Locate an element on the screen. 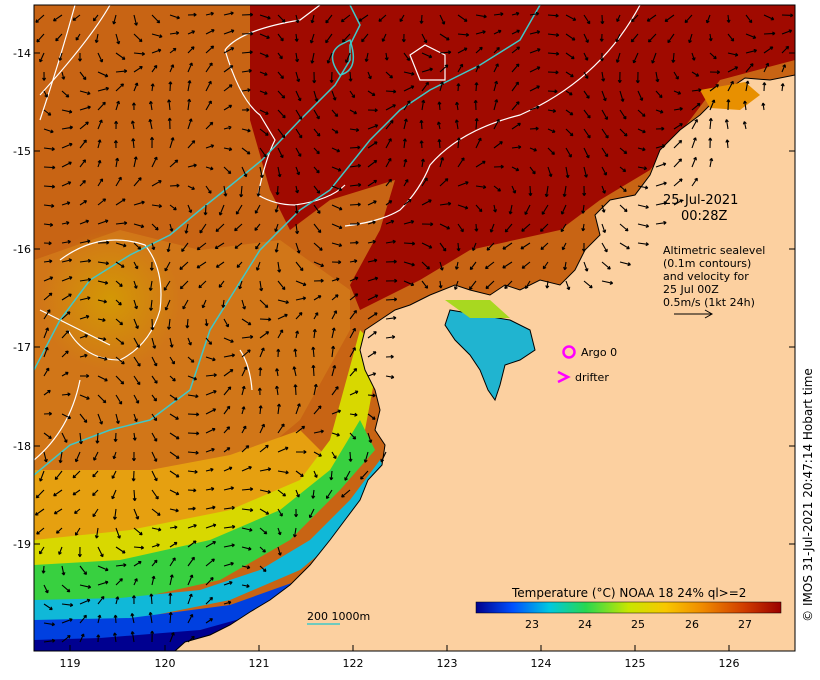 This screenshot has height=680, width=820. sst-cyan-zone is located at coordinates (212, 542).